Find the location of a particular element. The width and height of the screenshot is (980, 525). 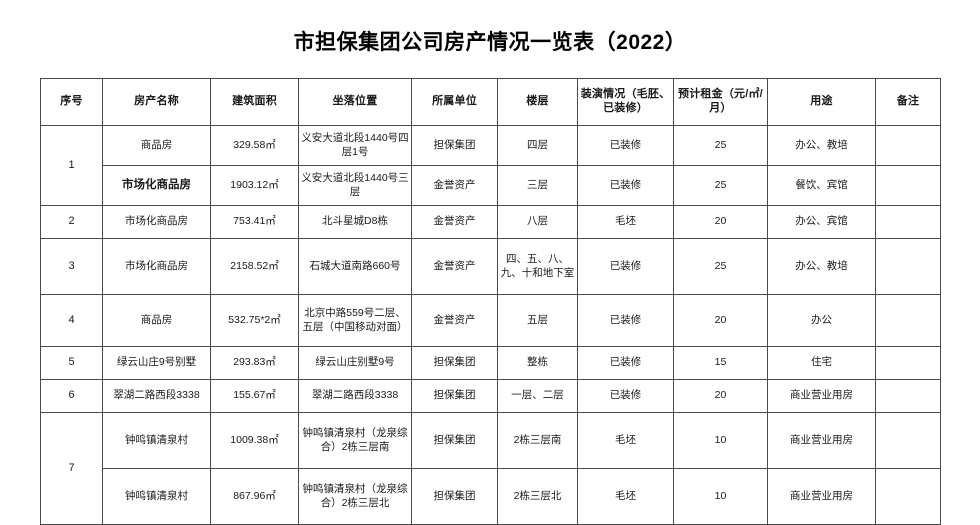

cell-floor: 四层 is located at coordinates (537, 145).